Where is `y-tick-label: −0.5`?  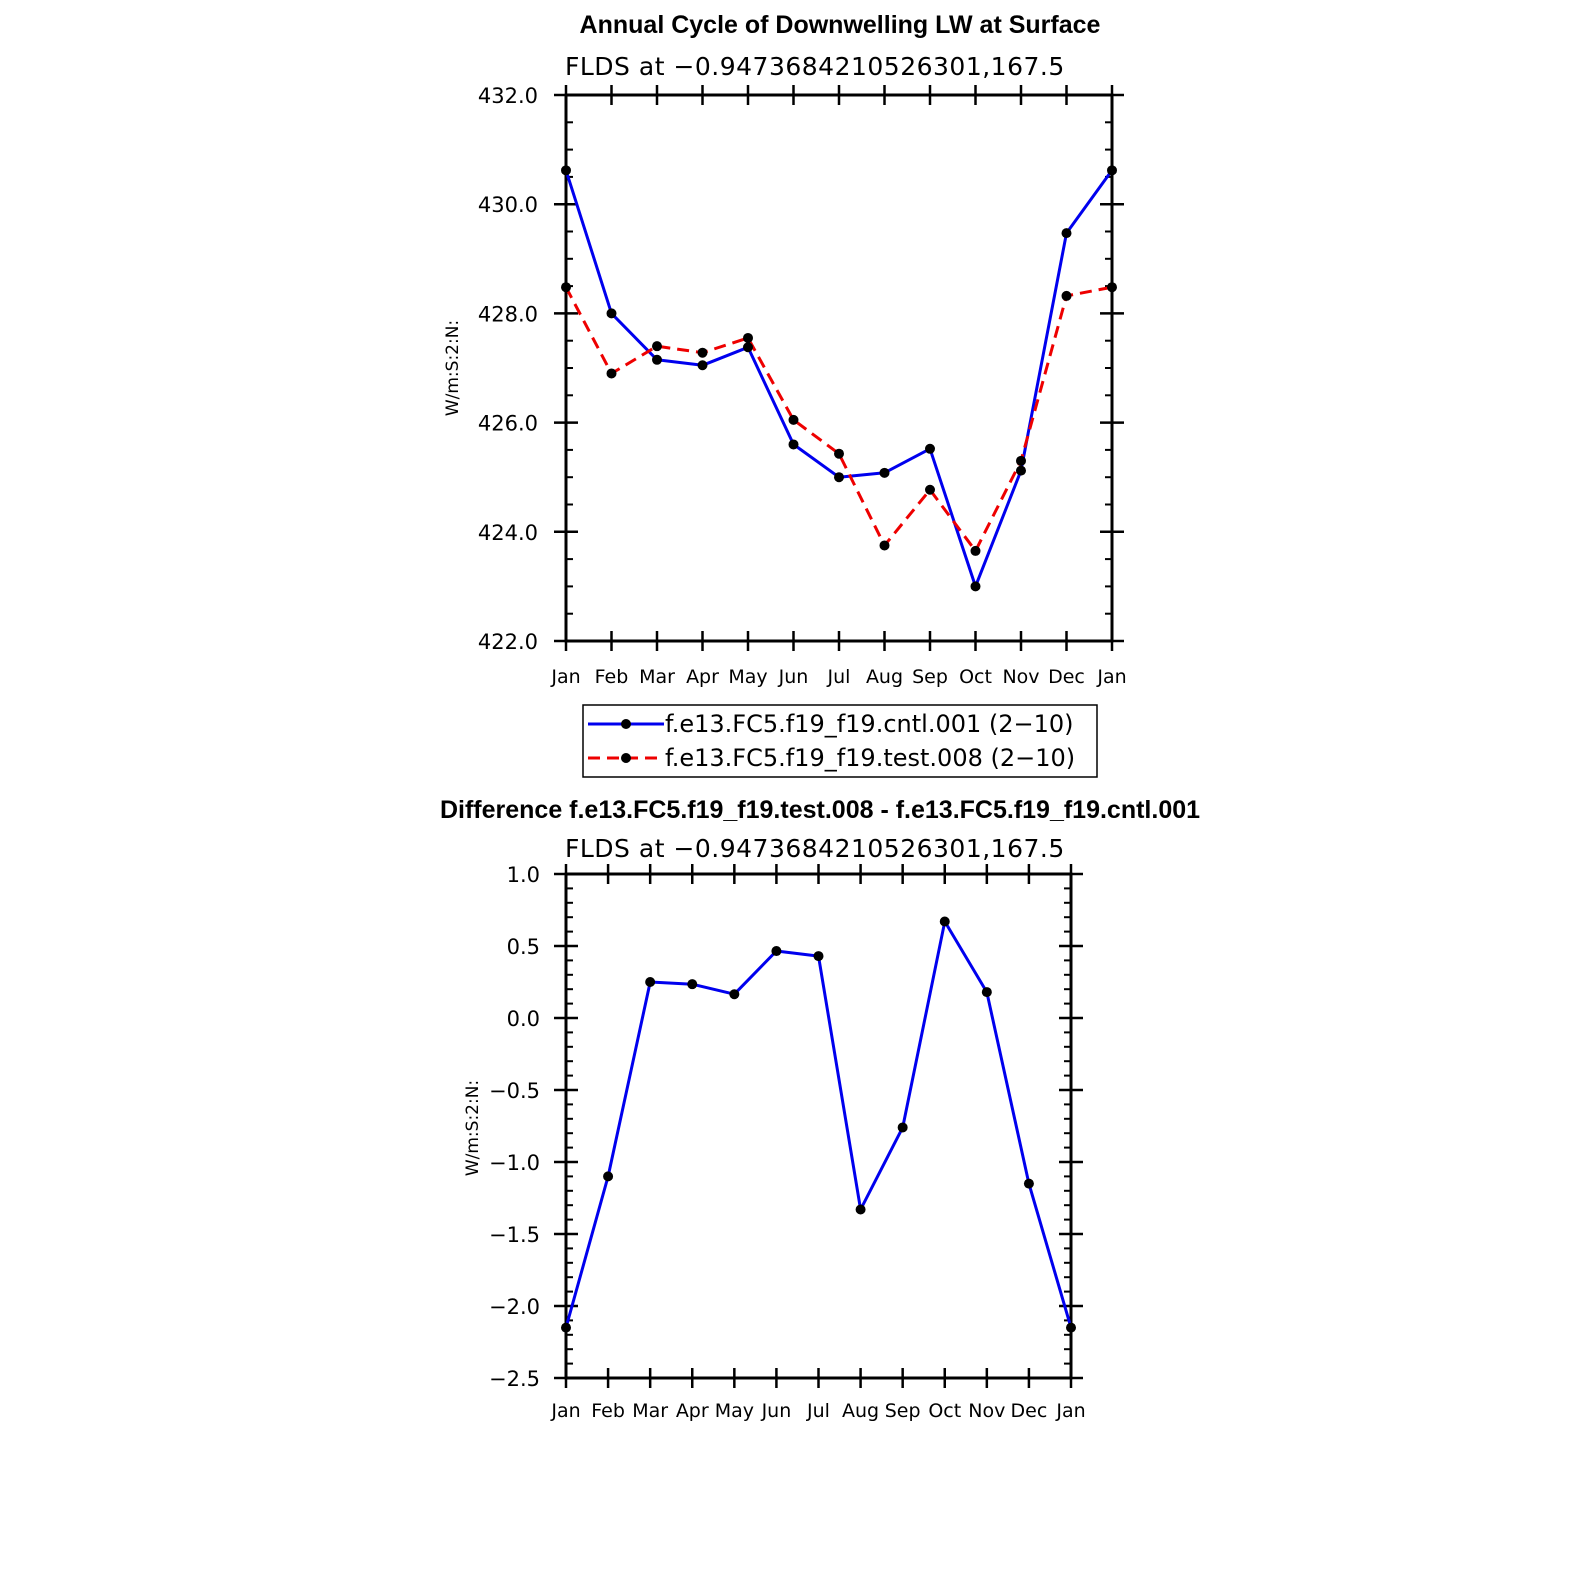 y-tick-label: −0.5 is located at coordinates (514, 1091).